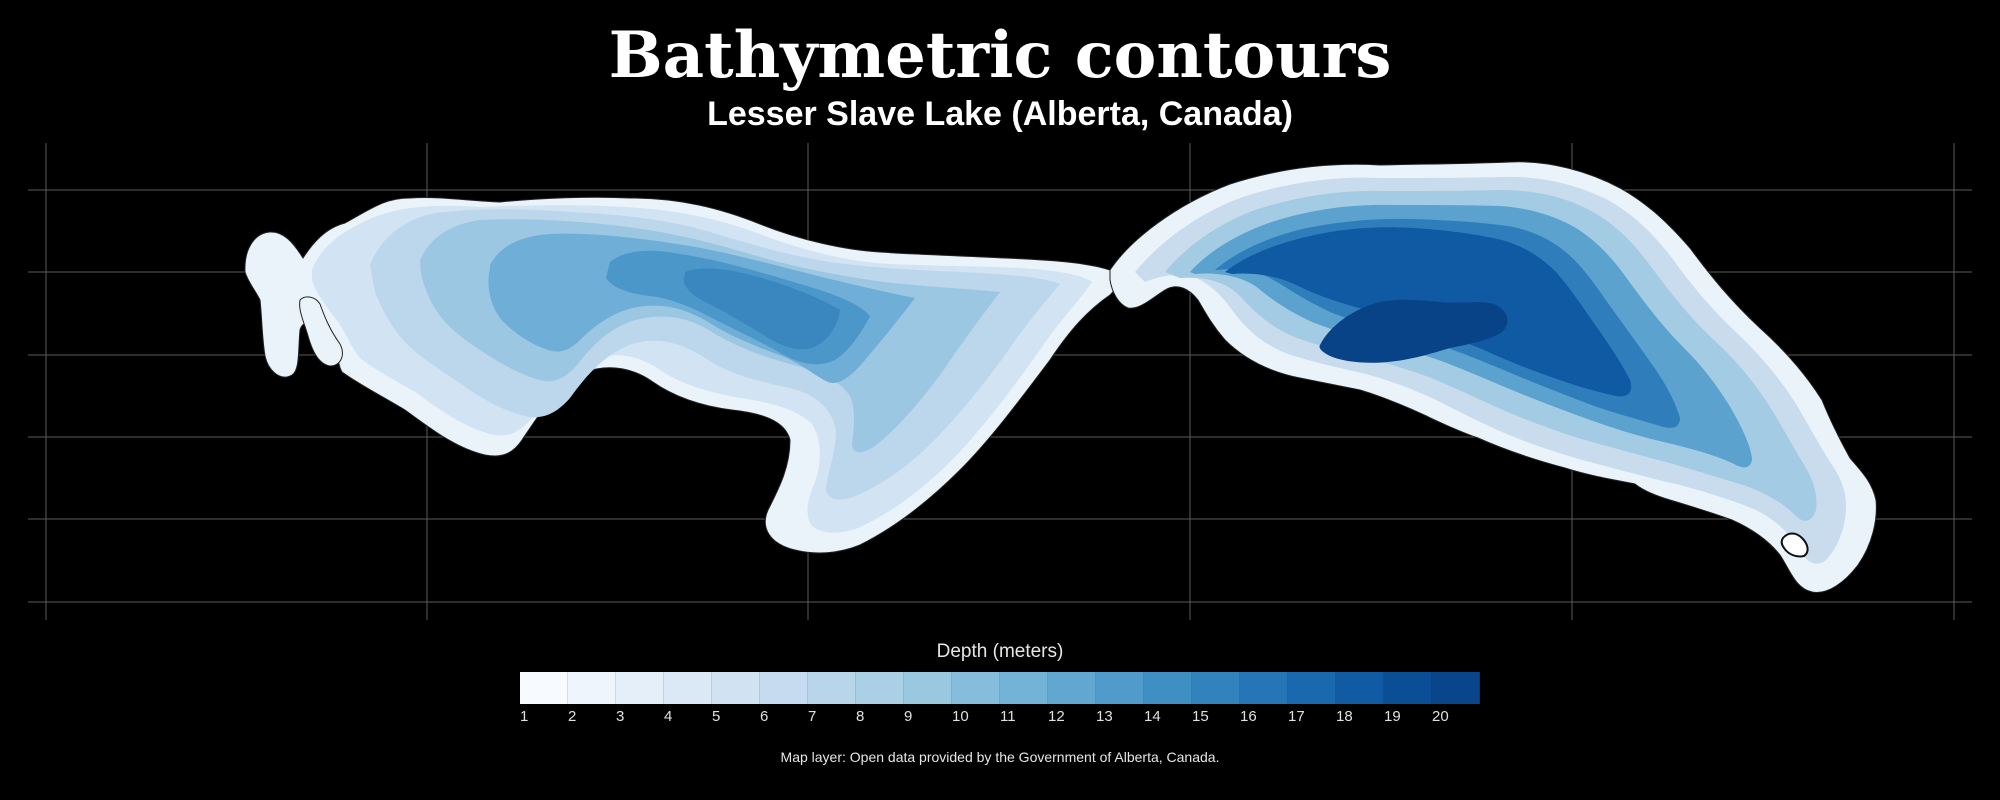 This screenshot has height=800, width=2000. What do you see at coordinates (960, 716) in the screenshot?
I see `legend-depth-label: 10` at bounding box center [960, 716].